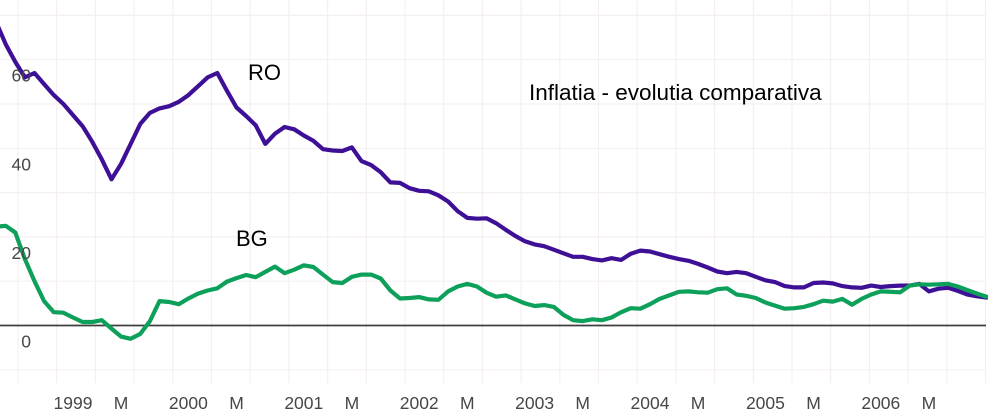 The height and width of the screenshot is (419, 988). Describe the element at coordinates (73, 403) in the screenshot. I see `x-tick-label: 1999` at that location.